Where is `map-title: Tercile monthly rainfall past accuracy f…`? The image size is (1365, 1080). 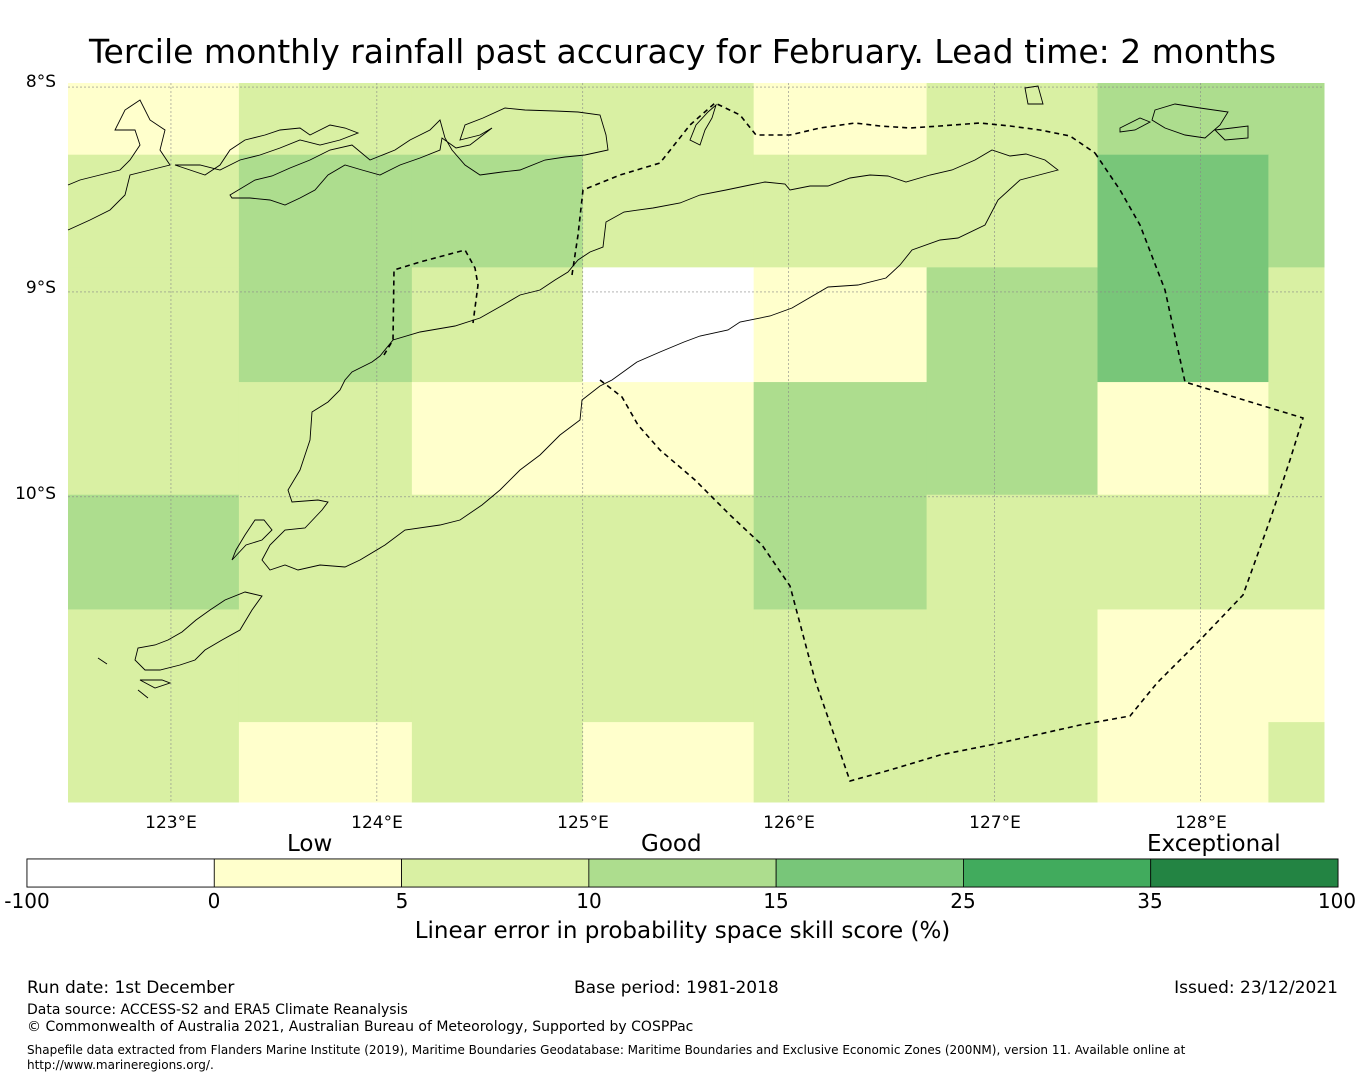
map-title: Tercile monthly rainfall past accuracy f… is located at coordinates (682, 51).